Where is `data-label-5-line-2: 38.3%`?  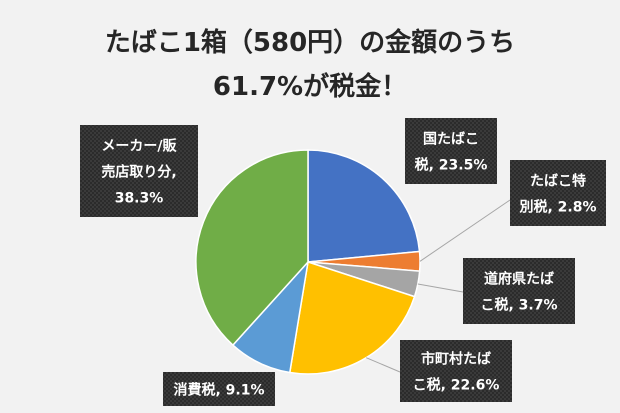
data-label-5-line-2: 38.3% is located at coordinates (139, 199).